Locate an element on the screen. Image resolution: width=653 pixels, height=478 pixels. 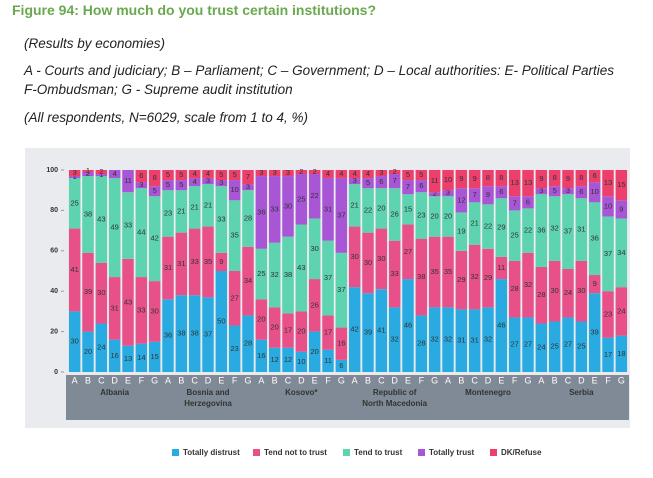
data-label: 22 is located at coordinates (314, 195).